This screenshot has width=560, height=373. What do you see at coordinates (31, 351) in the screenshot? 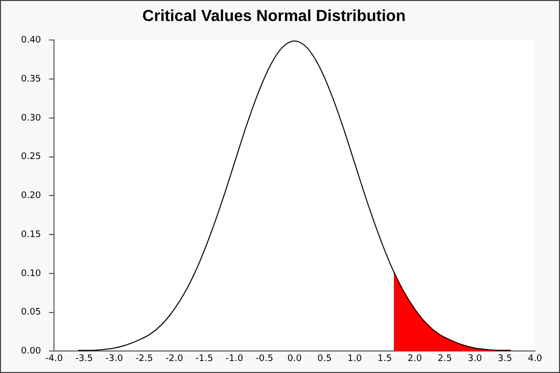
I see `y-tick-label: 0.00` at bounding box center [31, 351].